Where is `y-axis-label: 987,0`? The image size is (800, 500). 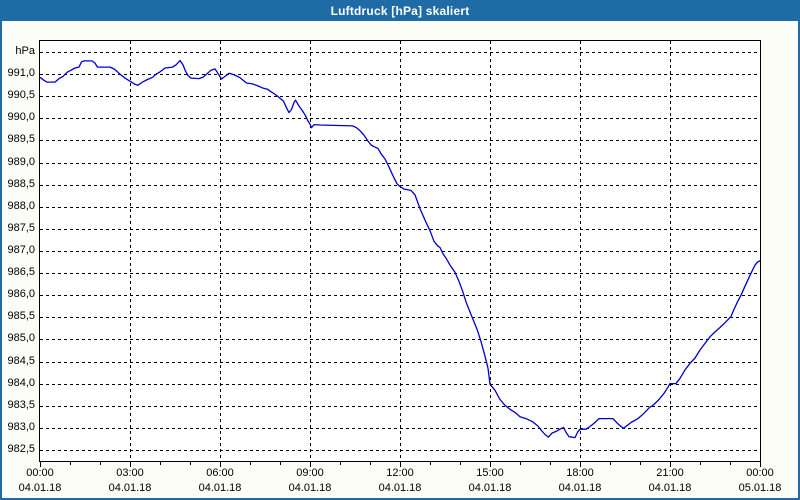
y-axis-label: 987,0 is located at coordinates (21, 250).